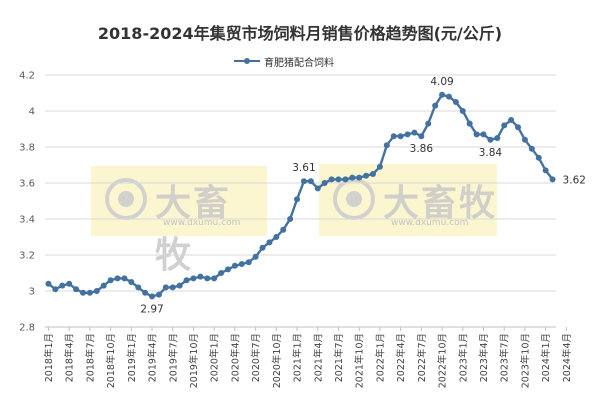 This screenshot has width=600, height=403. What do you see at coordinates (173, 357) in the screenshot?
I see `x-tick-label: 2019年7月` at bounding box center [173, 357].